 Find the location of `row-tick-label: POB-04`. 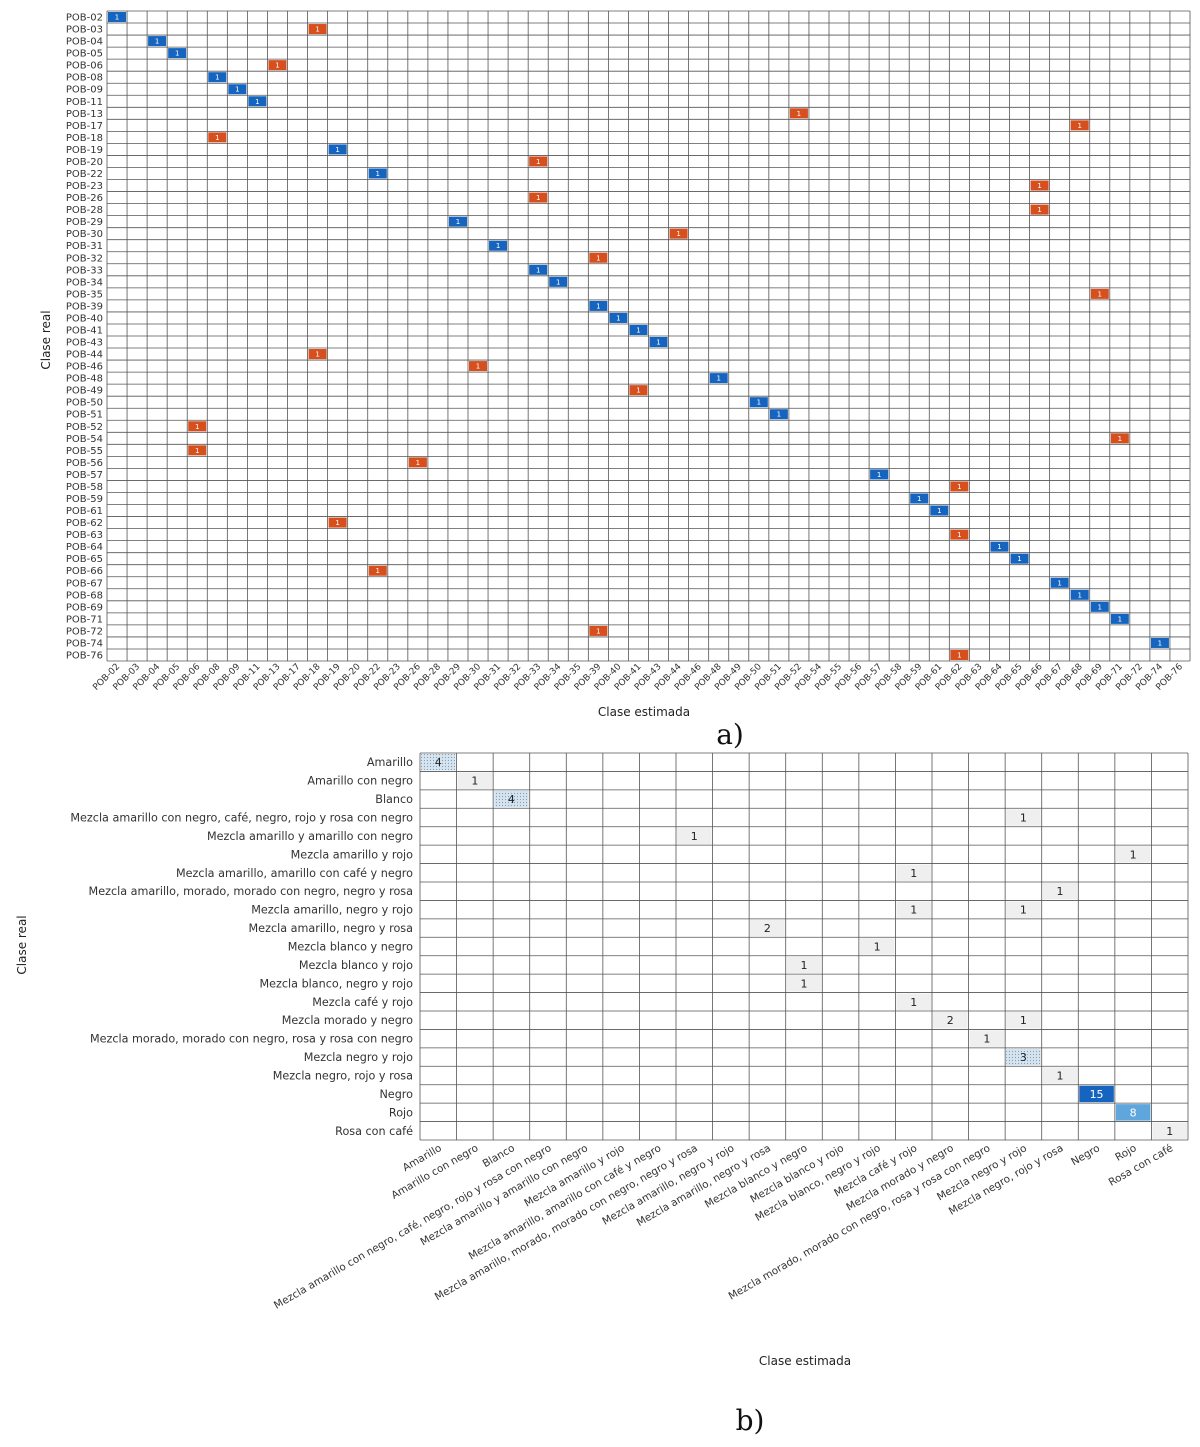

row-tick-label: POB-04 is located at coordinates (84, 42).